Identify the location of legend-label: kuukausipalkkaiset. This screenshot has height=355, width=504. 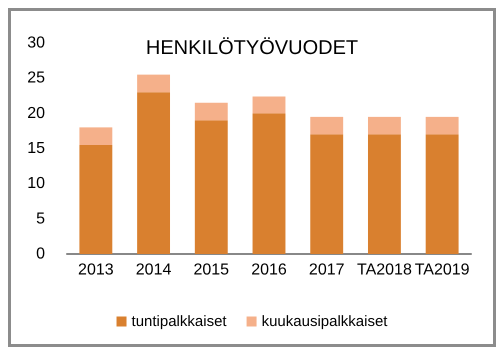
(325, 321).